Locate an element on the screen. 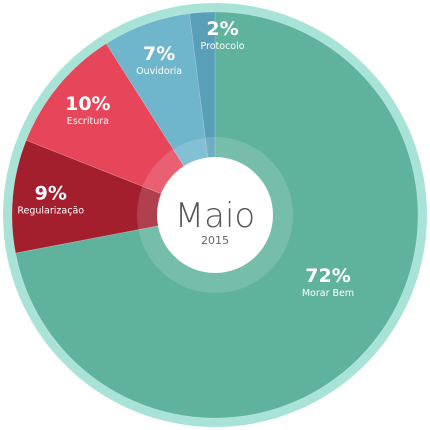 Image resolution: width=430 pixels, height=430 pixels. center-circle is located at coordinates (215, 215).